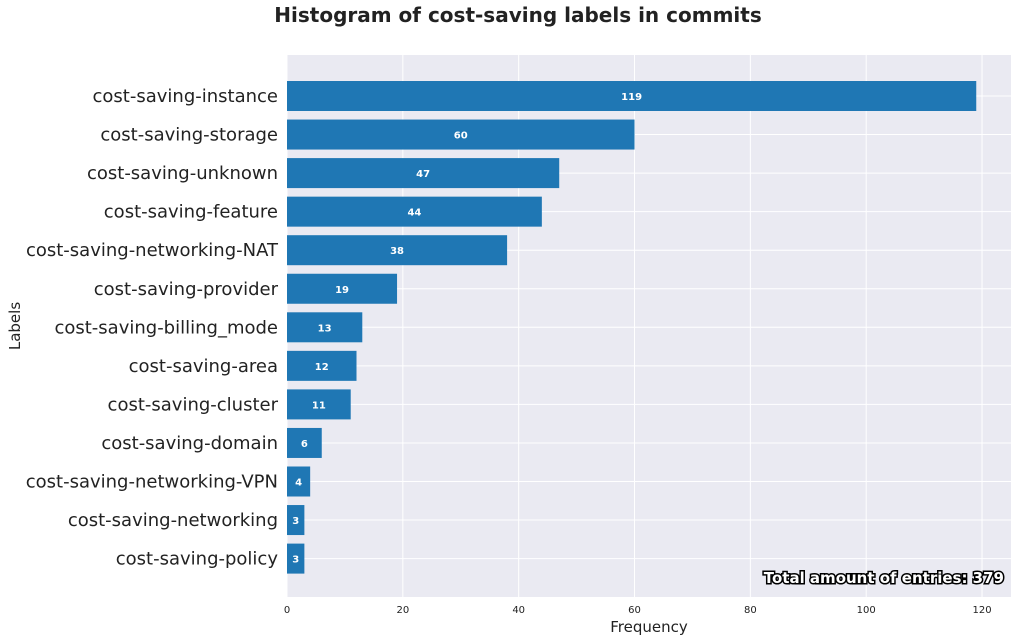 This screenshot has width=1018, height=642. What do you see at coordinates (649, 627) in the screenshot?
I see `x-axis-label: Frequency` at bounding box center [649, 627].